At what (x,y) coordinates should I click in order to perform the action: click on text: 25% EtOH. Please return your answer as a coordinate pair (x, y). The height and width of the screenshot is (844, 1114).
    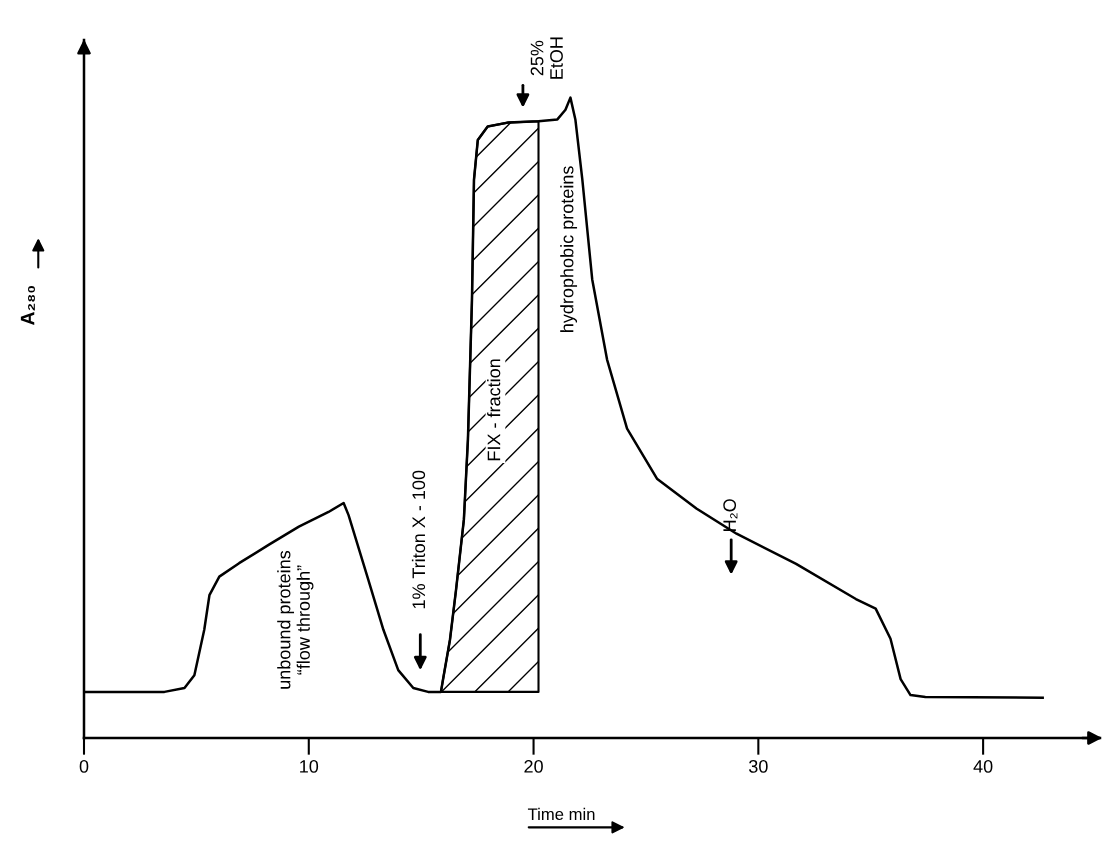
    Looking at the image, I should click on (546, 58).